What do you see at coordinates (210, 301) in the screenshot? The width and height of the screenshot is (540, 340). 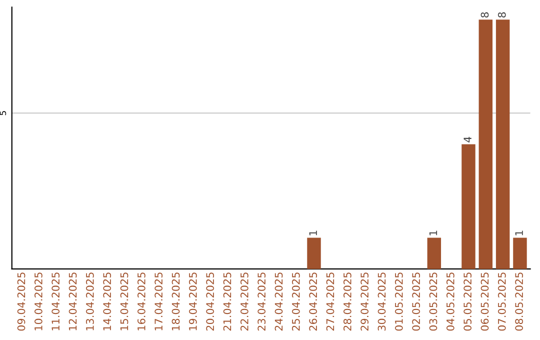 I see `x-tick-label: 20.04.2025` at bounding box center [210, 301].